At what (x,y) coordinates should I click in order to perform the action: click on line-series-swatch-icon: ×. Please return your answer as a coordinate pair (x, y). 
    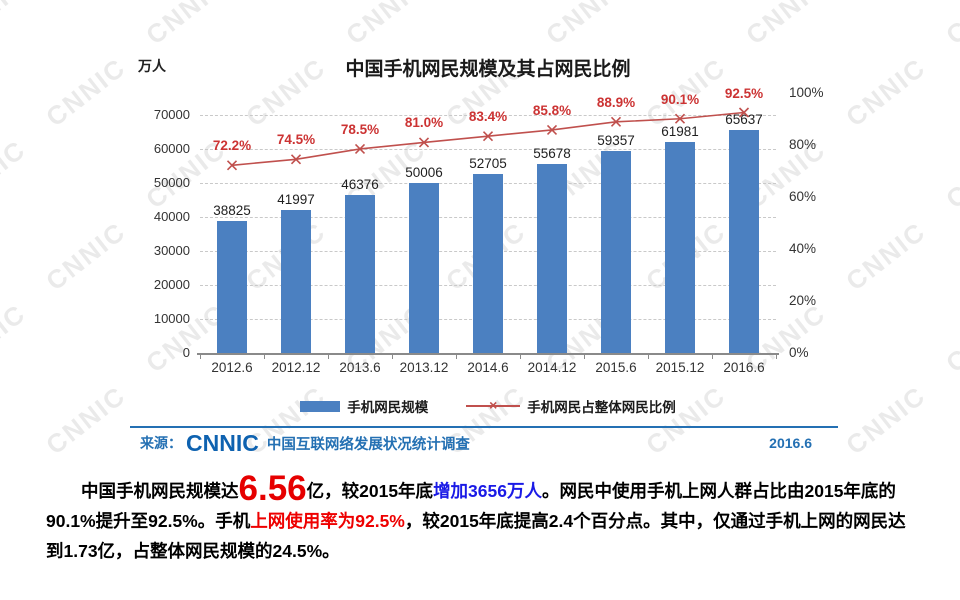
    Looking at the image, I should click on (493, 405).